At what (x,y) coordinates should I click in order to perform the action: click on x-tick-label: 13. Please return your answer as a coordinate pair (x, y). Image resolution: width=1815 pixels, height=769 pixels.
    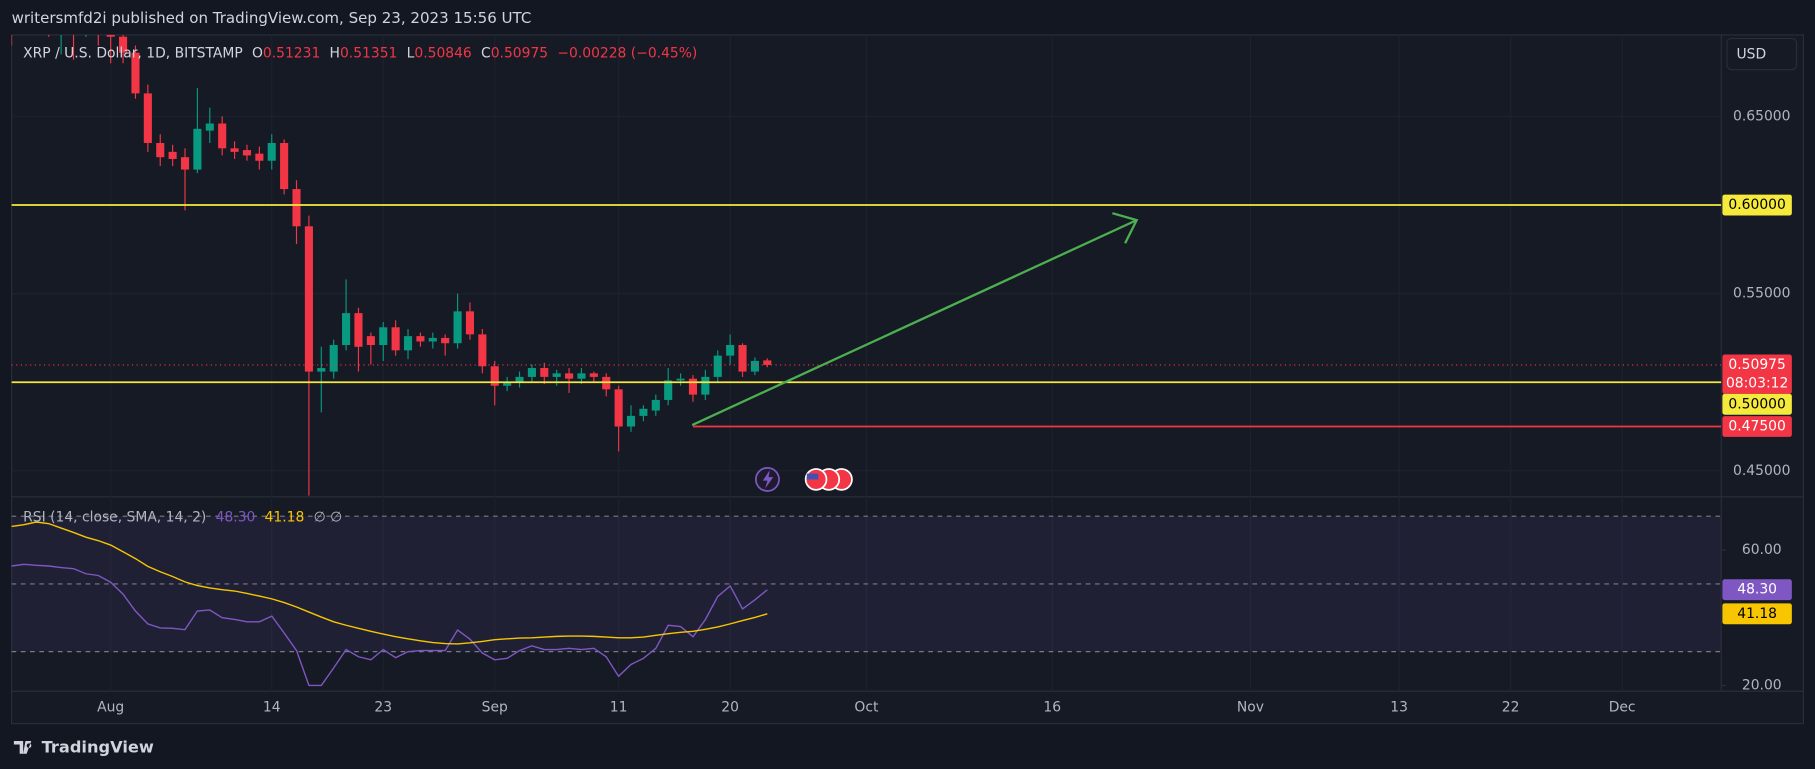
    Looking at the image, I should click on (1399, 707).